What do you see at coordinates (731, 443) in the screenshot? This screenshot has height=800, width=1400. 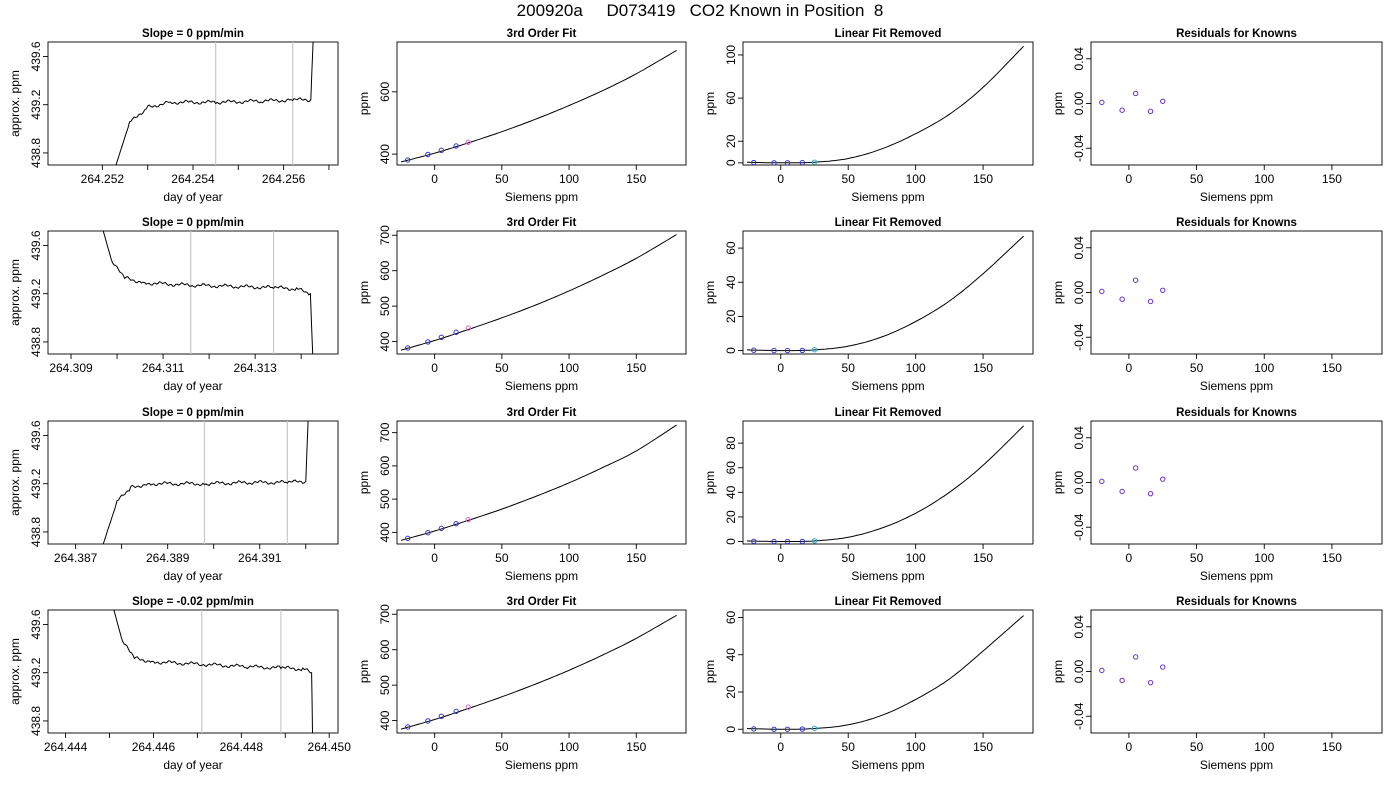 I see `y-tick-label: 80` at bounding box center [731, 443].